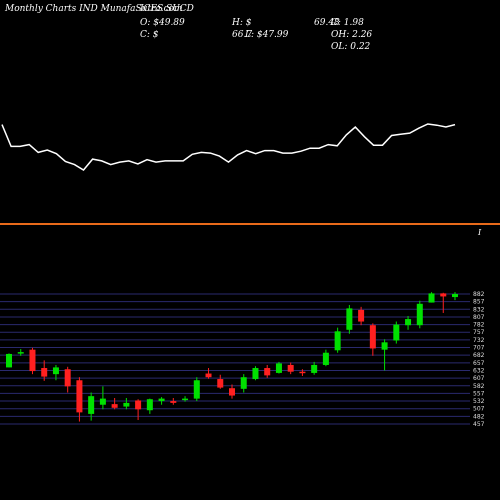 Image resolution: width=500 pixels, height=500 pixels. Describe the element at coordinates (479, 393) in the screenshot. I see `y-tick-label: 557` at that location.